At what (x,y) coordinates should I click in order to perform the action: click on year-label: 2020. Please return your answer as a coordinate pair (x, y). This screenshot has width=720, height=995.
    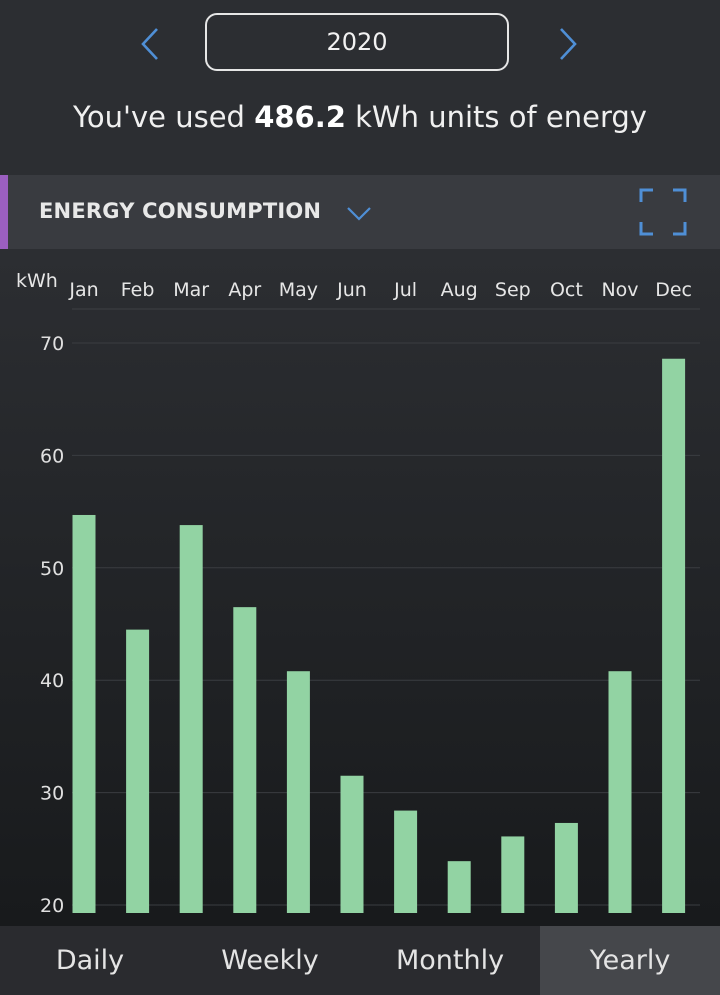
    Looking at the image, I should click on (357, 42).